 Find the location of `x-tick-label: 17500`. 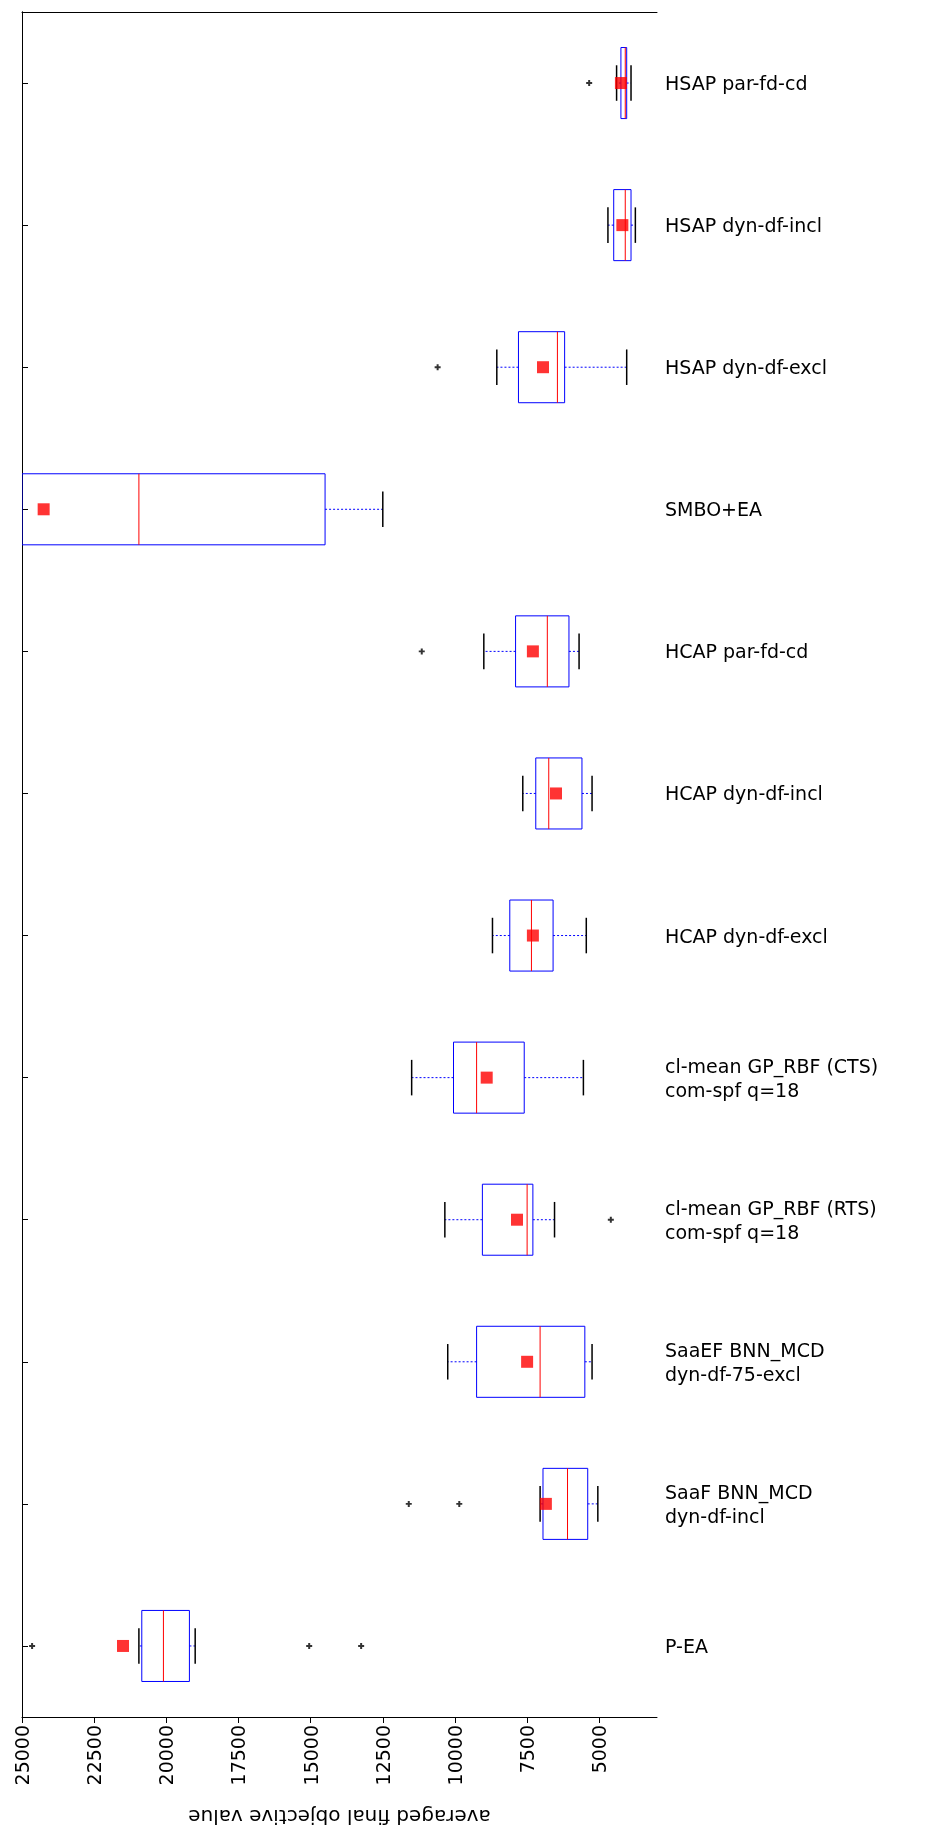

x-tick-label: 17500 is located at coordinates (238, 1755).